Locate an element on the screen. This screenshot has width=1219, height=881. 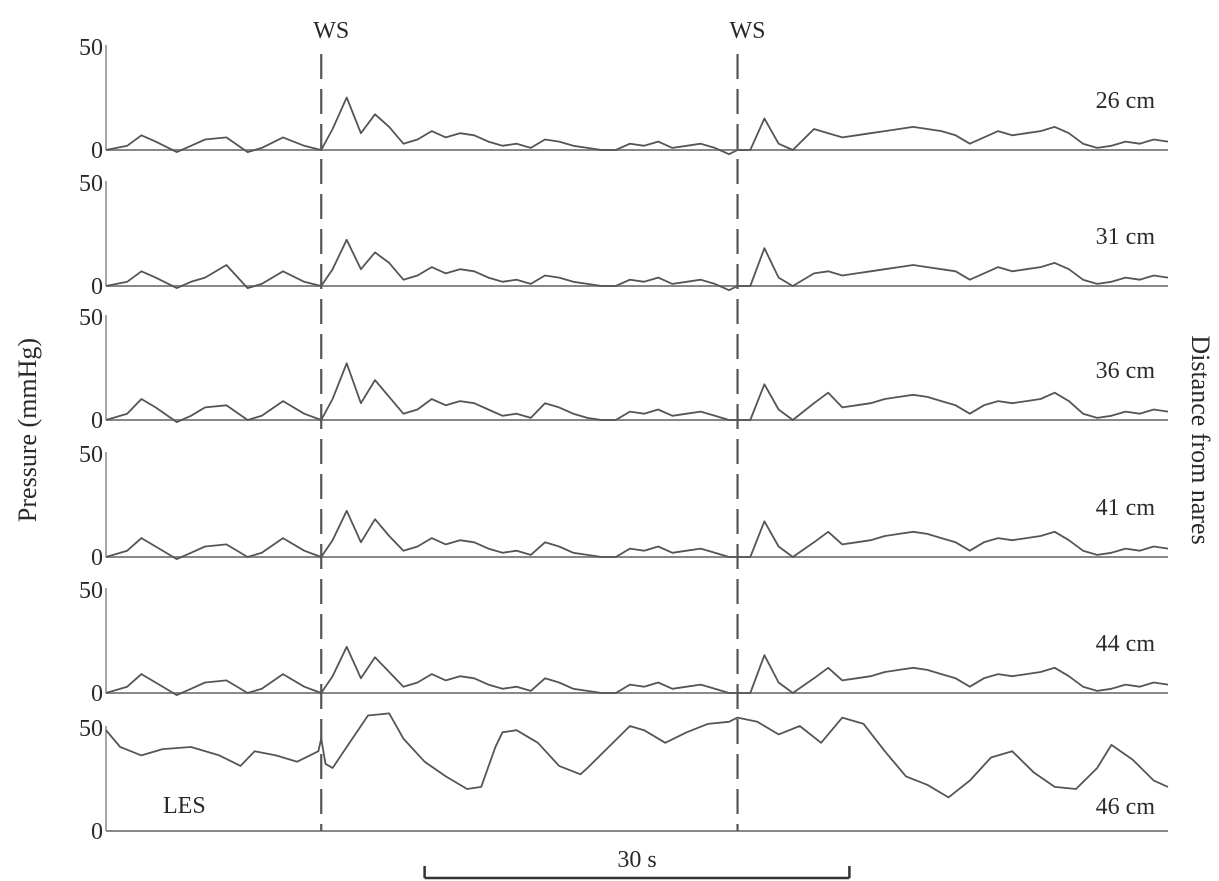
panel-2: 50 0 31 cm is located at coordinates (624, 235).